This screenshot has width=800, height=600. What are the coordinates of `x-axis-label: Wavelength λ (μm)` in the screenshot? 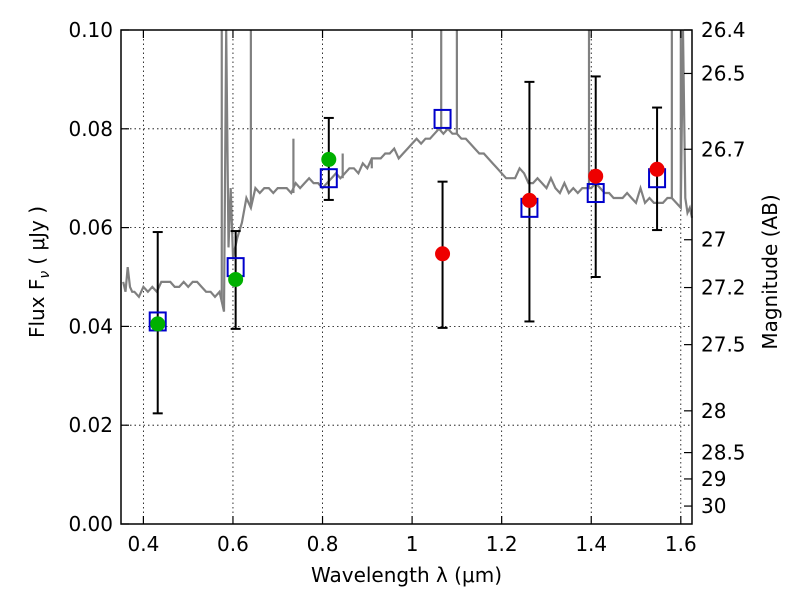 It's located at (406, 575).